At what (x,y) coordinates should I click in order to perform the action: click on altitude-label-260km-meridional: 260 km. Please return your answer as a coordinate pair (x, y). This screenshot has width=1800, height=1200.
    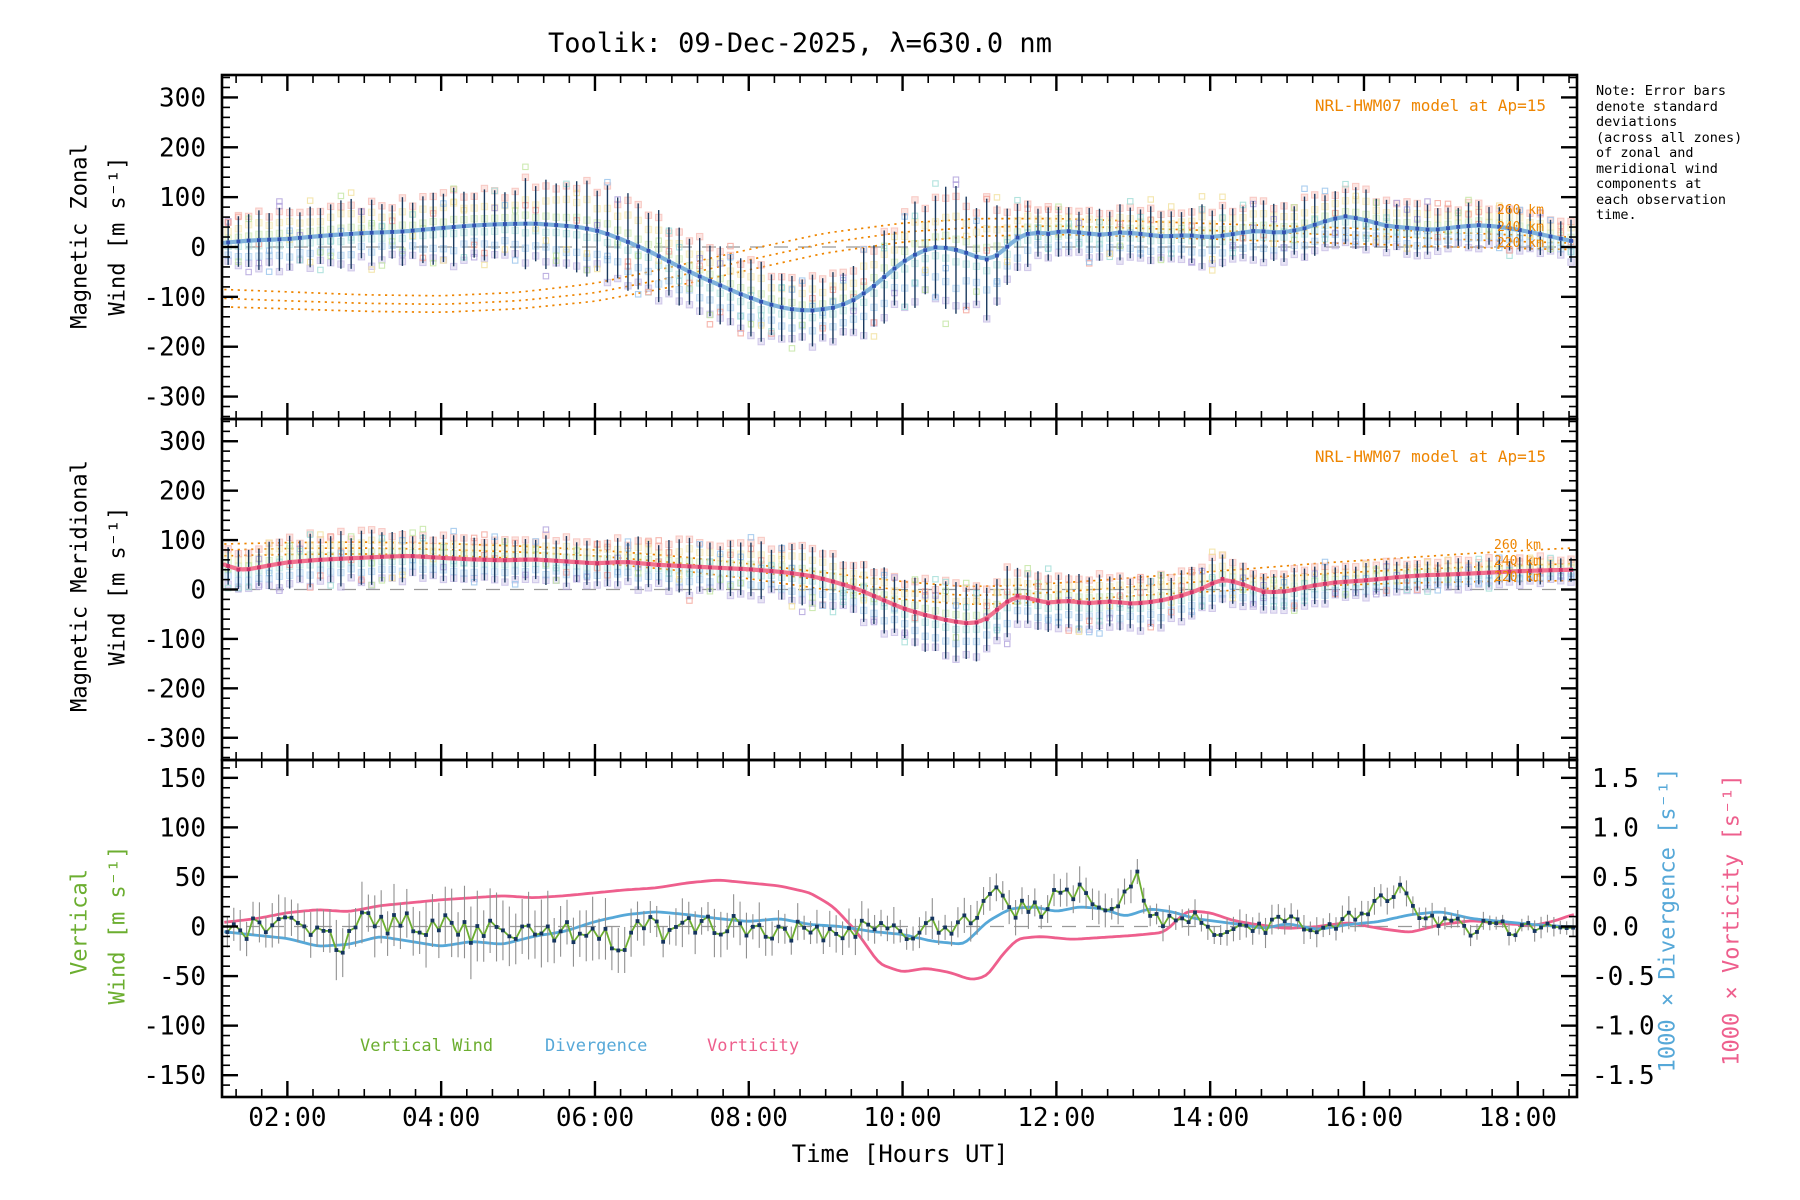
    Looking at the image, I should click on (1517, 545).